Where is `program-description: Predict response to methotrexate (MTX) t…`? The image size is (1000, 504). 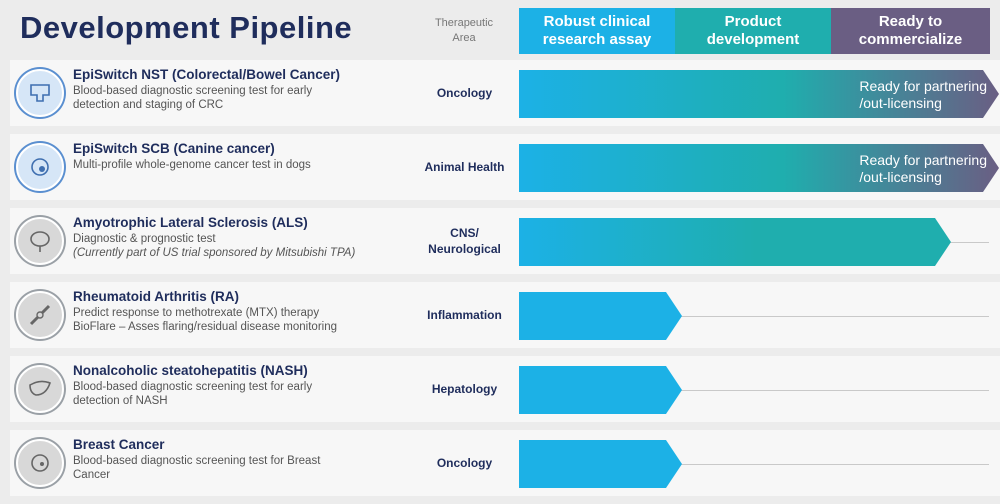
program-description: Predict response to methotrexate (MTX) t… is located at coordinates (243, 320).